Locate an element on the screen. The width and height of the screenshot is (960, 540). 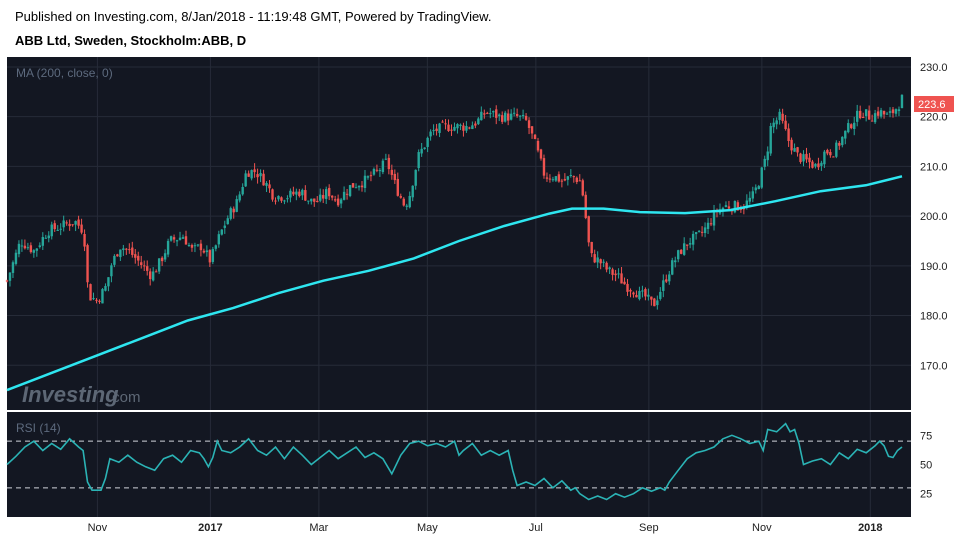
last-price-tag: 223.6 is located at coordinates (934, 104).